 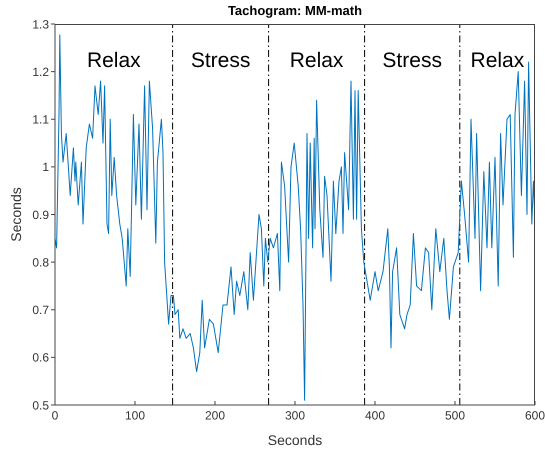 What do you see at coordinates (41, 24) in the screenshot?
I see `y-tick-label: 1.3` at bounding box center [41, 24].